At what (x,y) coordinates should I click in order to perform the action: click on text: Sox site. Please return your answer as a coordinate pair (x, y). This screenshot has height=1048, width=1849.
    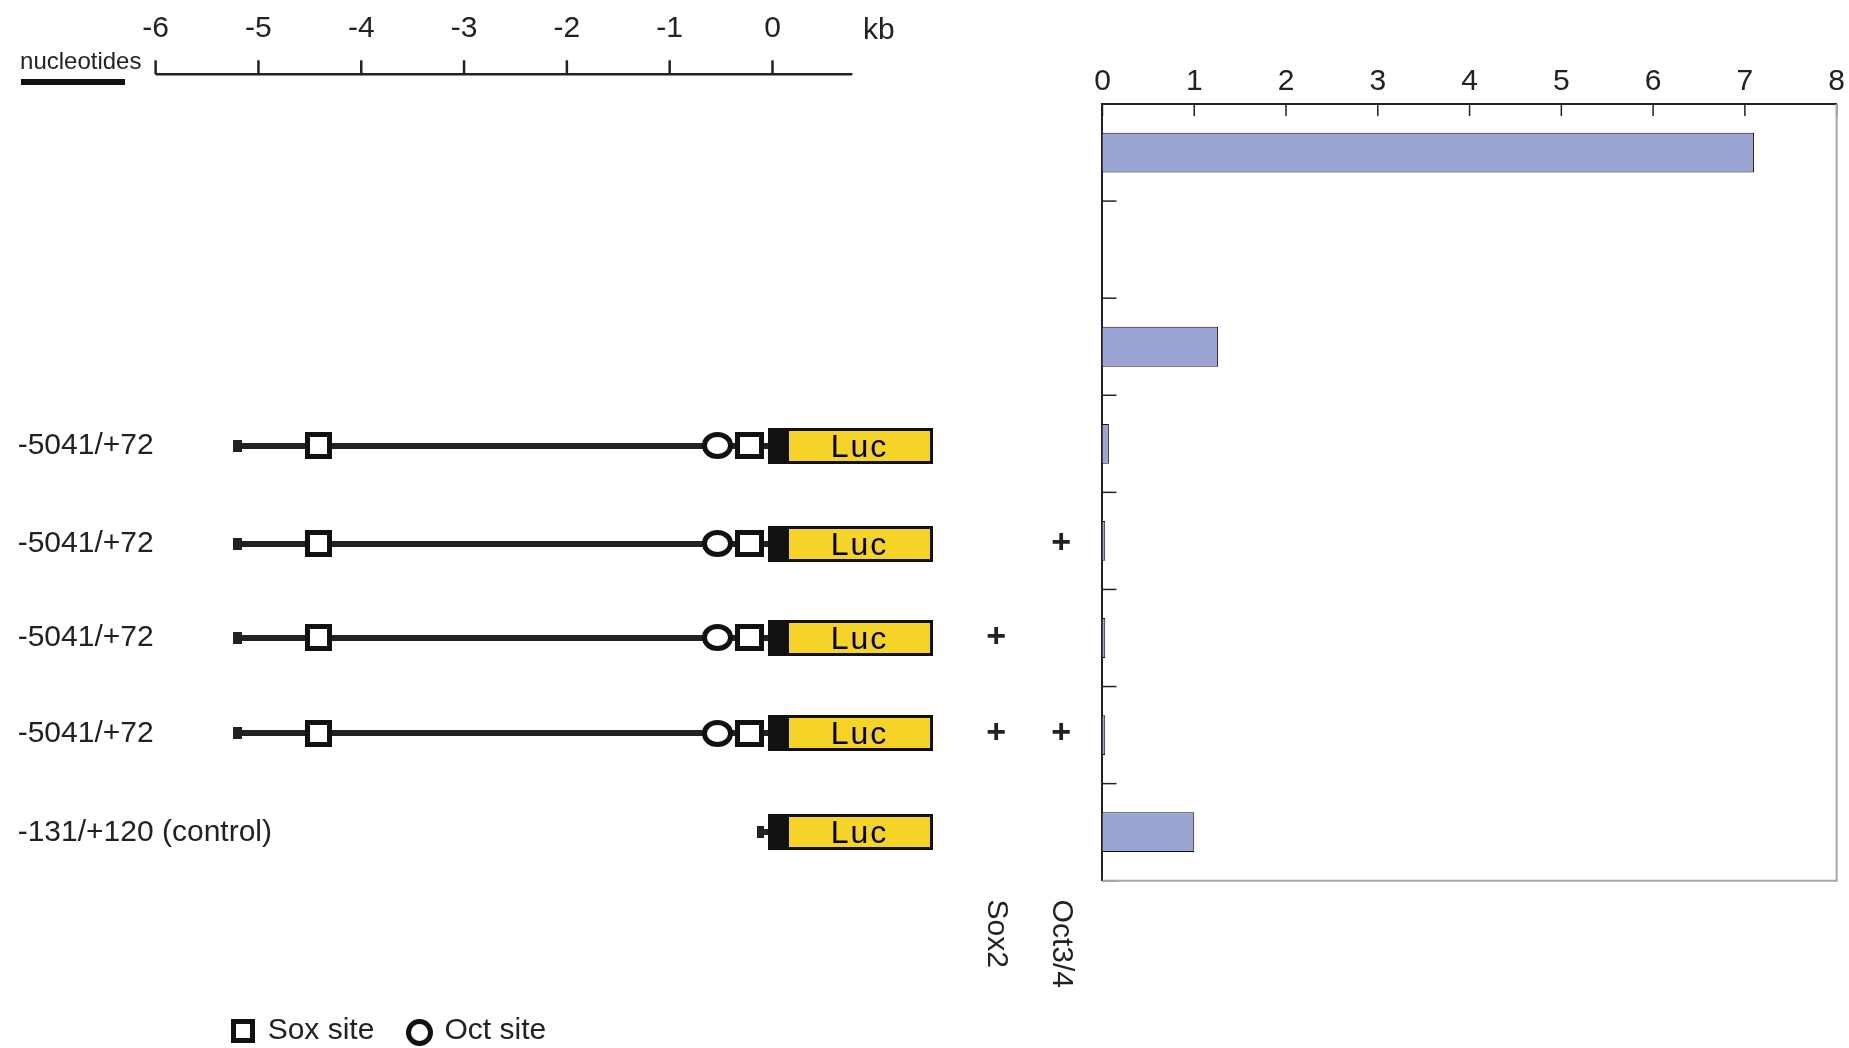
    Looking at the image, I should click on (321, 1028).